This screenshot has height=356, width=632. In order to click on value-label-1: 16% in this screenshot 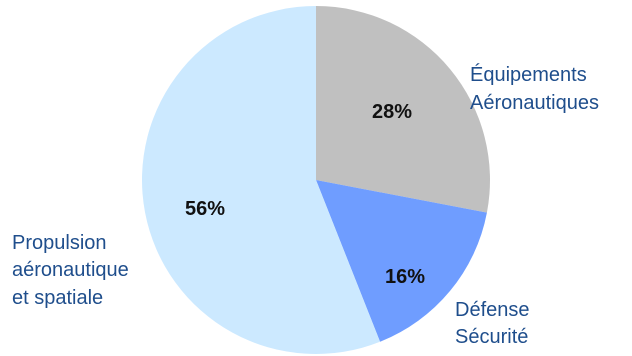, I will do `click(405, 277)`.